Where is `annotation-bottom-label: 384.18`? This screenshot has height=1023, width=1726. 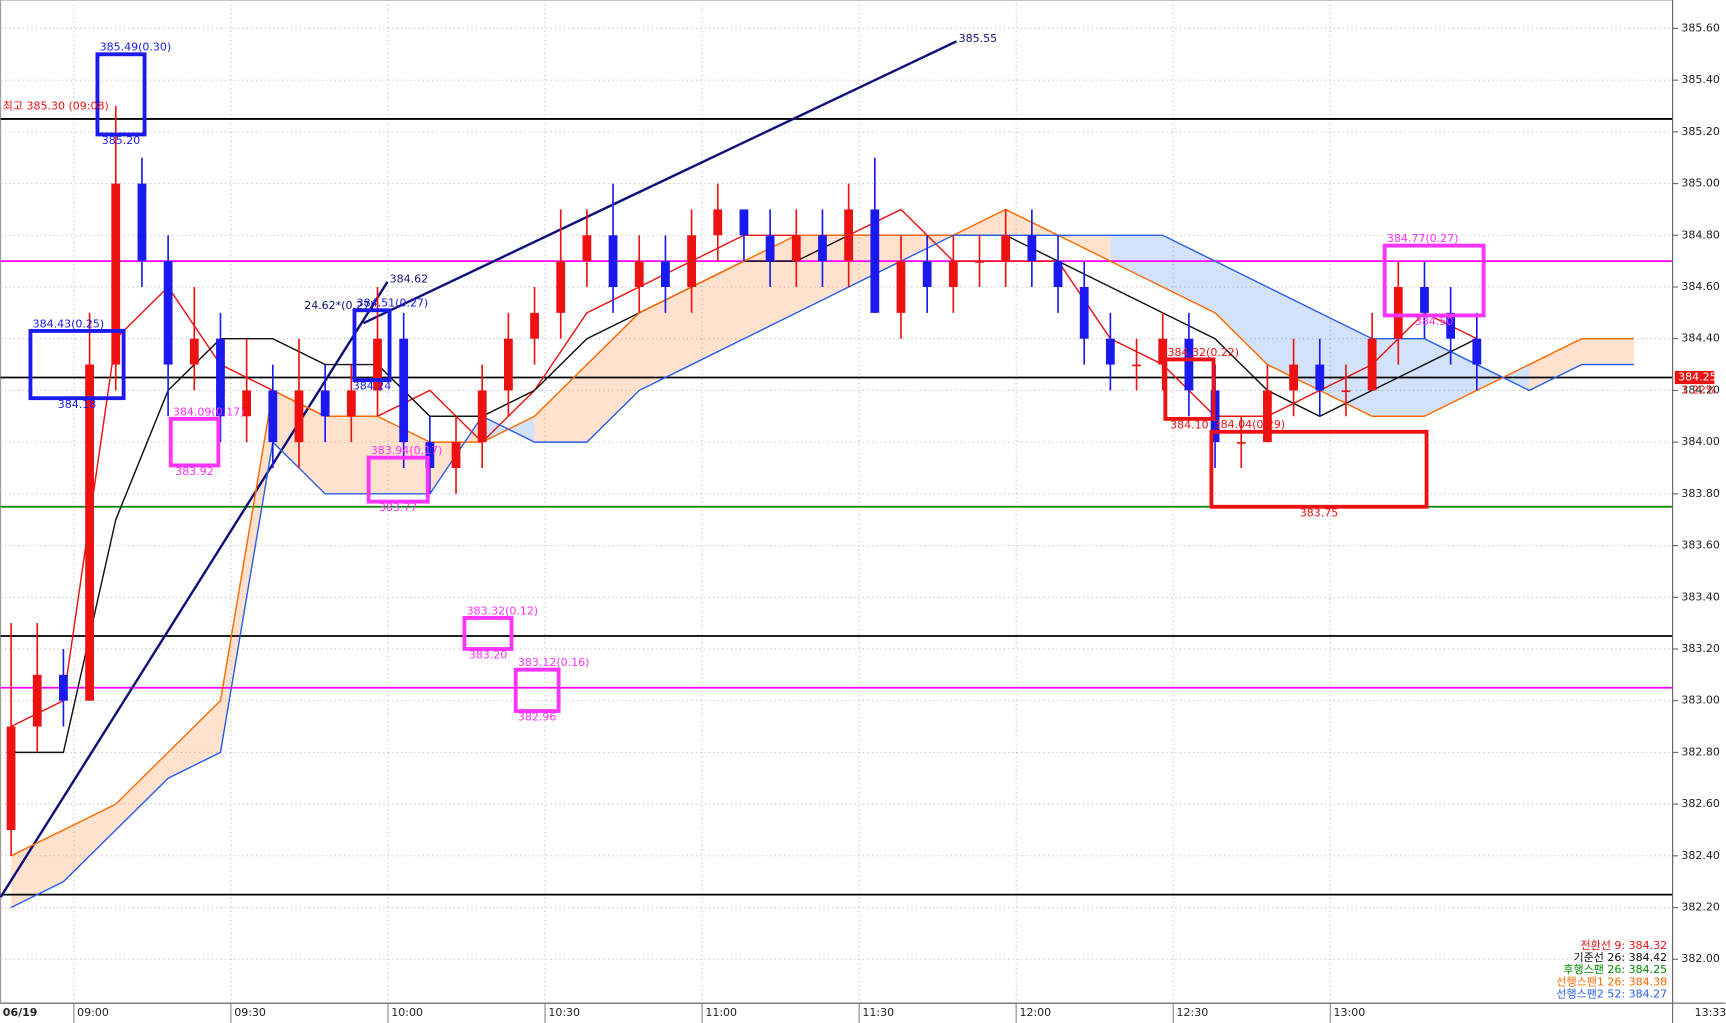
annotation-bottom-label: 384.18 is located at coordinates (77, 404).